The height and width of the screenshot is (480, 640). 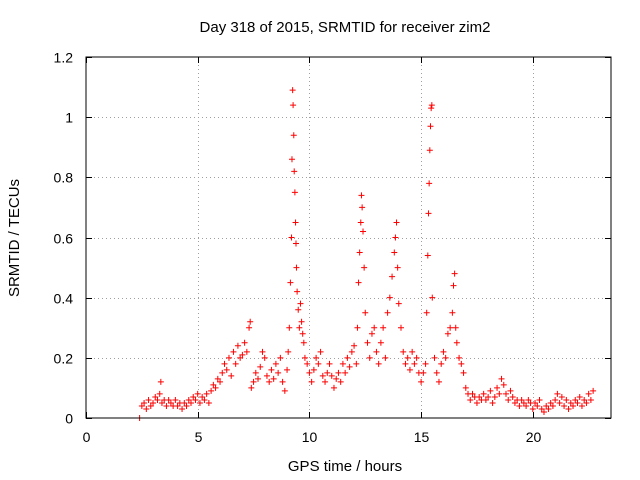 I want to click on x-tick-label: 5, so click(x=199, y=437).